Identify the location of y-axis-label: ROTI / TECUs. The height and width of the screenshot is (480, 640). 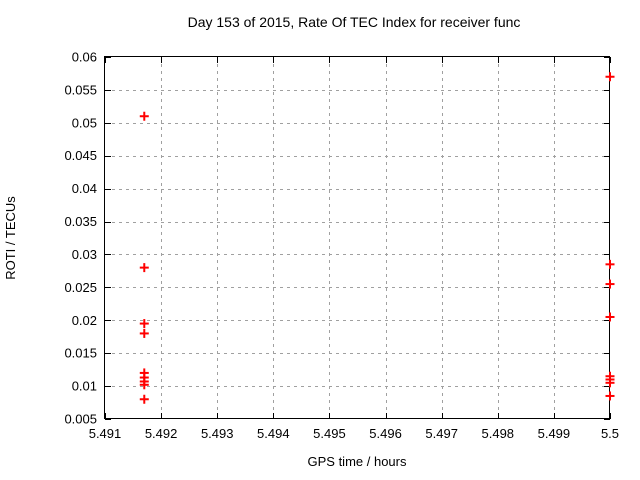
(10, 238).